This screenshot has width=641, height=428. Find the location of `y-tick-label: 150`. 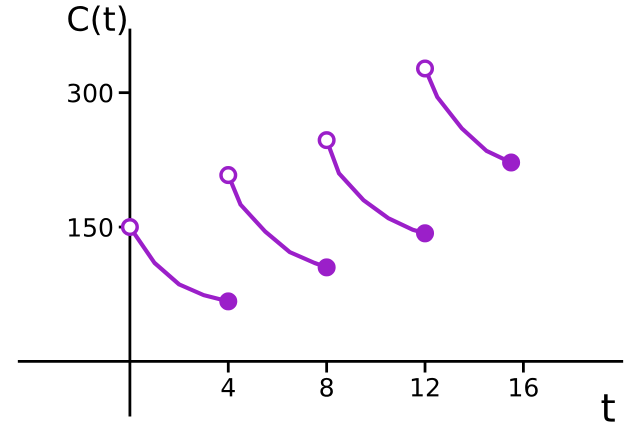

y-tick-label: 150 is located at coordinates (90, 227).